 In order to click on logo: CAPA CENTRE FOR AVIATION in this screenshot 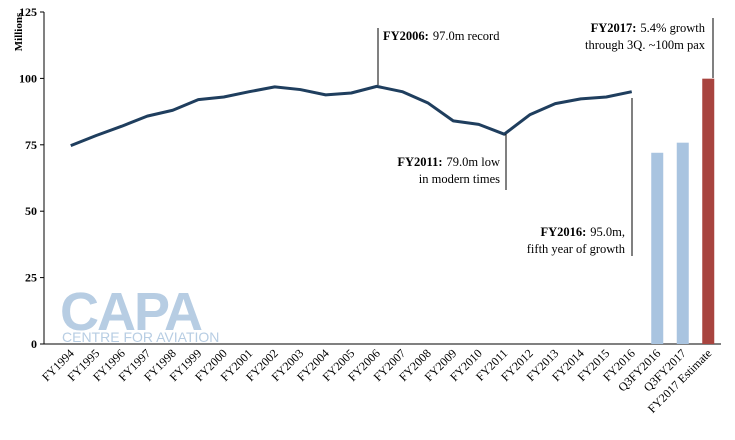, I will do `click(139, 313)`.